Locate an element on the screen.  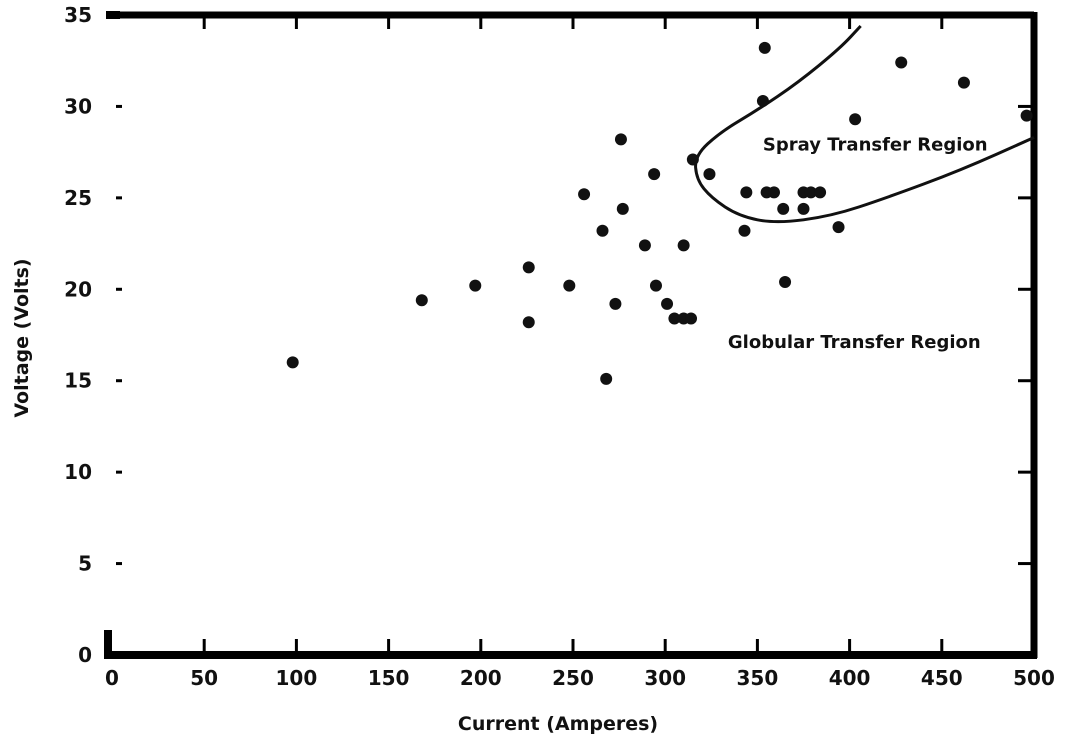
y-tick-label: 5 is located at coordinates (85, 564).